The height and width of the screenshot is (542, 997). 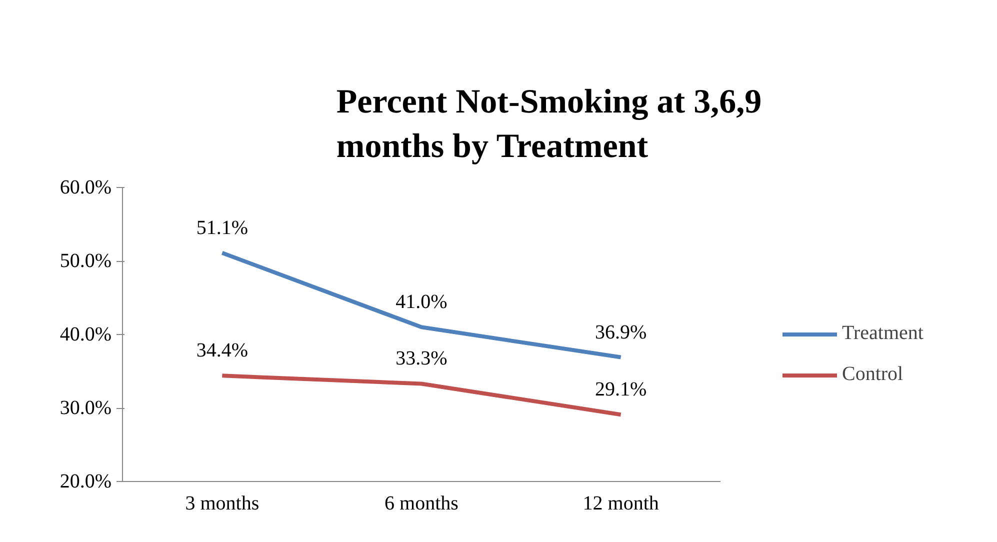 What do you see at coordinates (422, 302) in the screenshot?
I see `data-label: 41.0%` at bounding box center [422, 302].